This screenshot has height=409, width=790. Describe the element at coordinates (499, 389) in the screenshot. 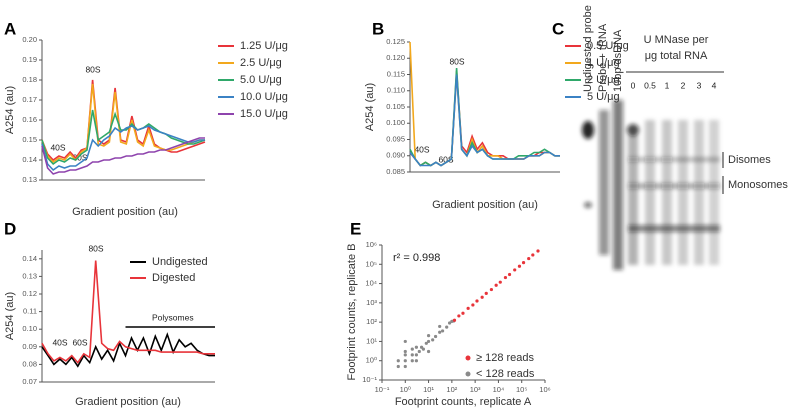

I see `x-tick-label: 10⁴` at that location.